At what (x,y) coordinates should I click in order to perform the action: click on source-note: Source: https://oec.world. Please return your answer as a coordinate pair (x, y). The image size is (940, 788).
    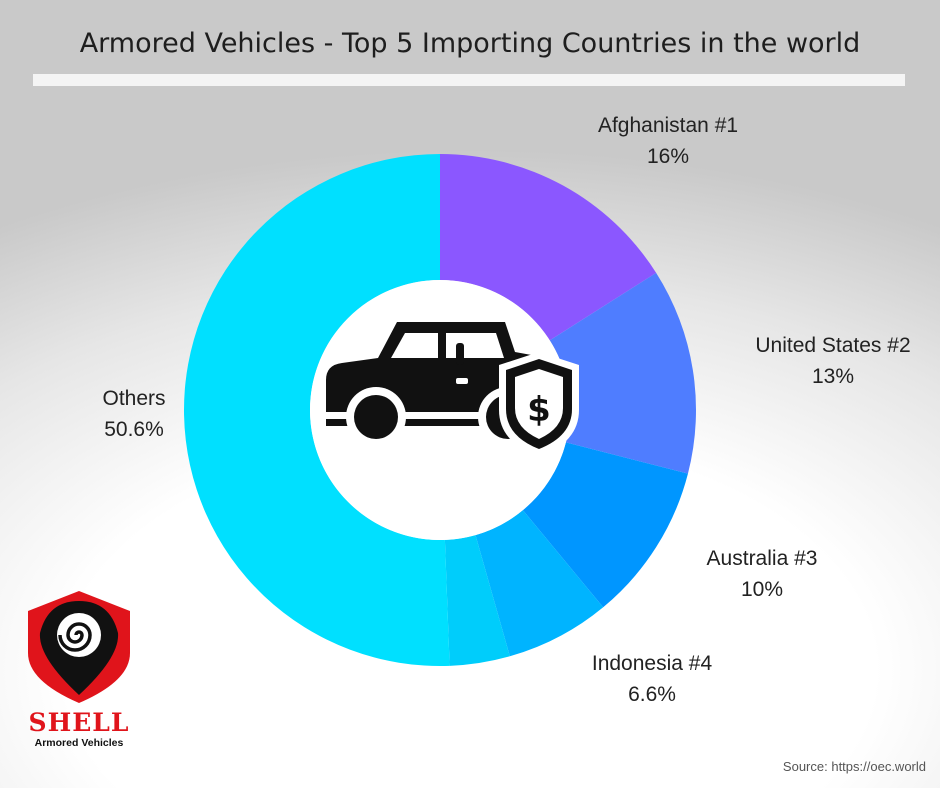
    Looking at the image, I should click on (854, 766).